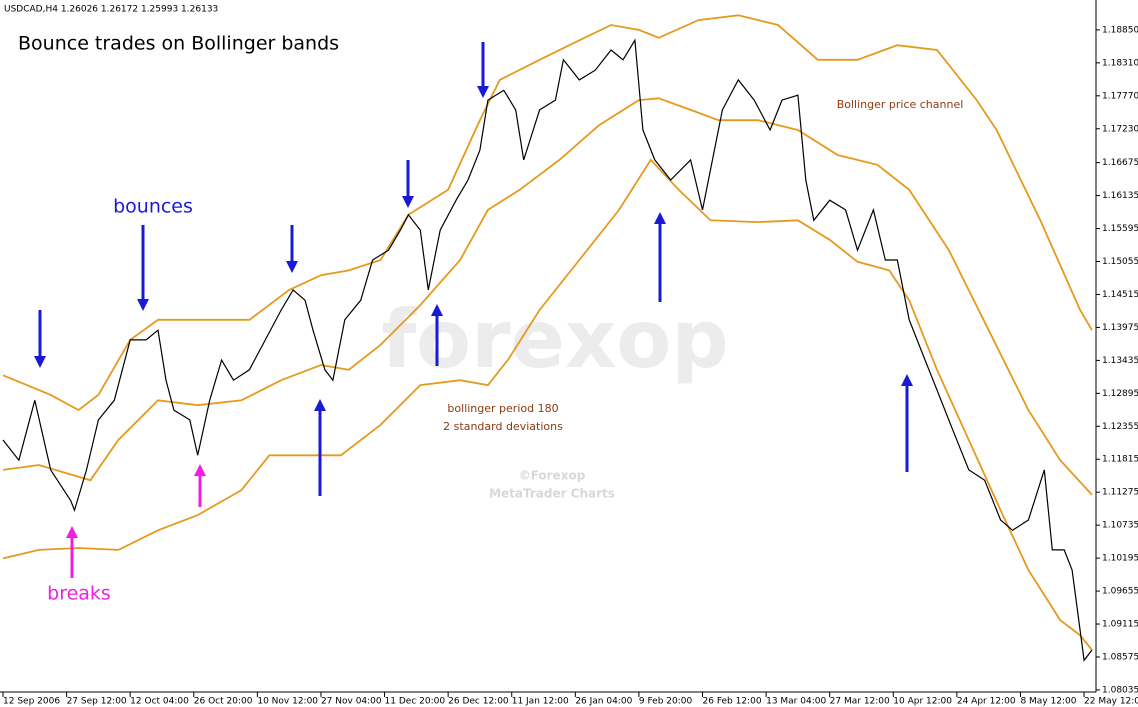 This screenshot has height=707, width=1138. What do you see at coordinates (1120, 526) in the screenshot?
I see `y-tick-label: 1.10735` at bounding box center [1120, 526].